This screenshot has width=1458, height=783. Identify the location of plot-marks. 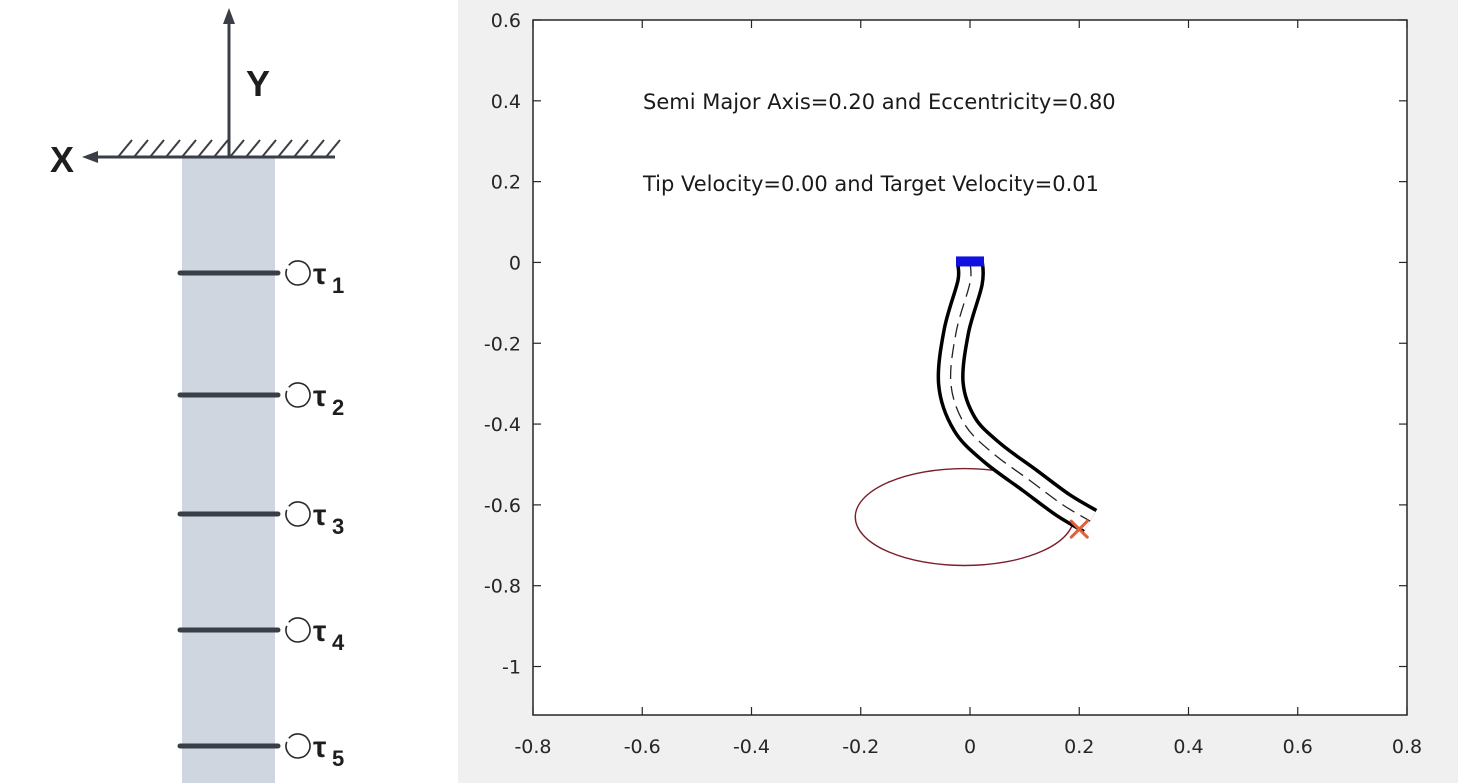
(976, 411).